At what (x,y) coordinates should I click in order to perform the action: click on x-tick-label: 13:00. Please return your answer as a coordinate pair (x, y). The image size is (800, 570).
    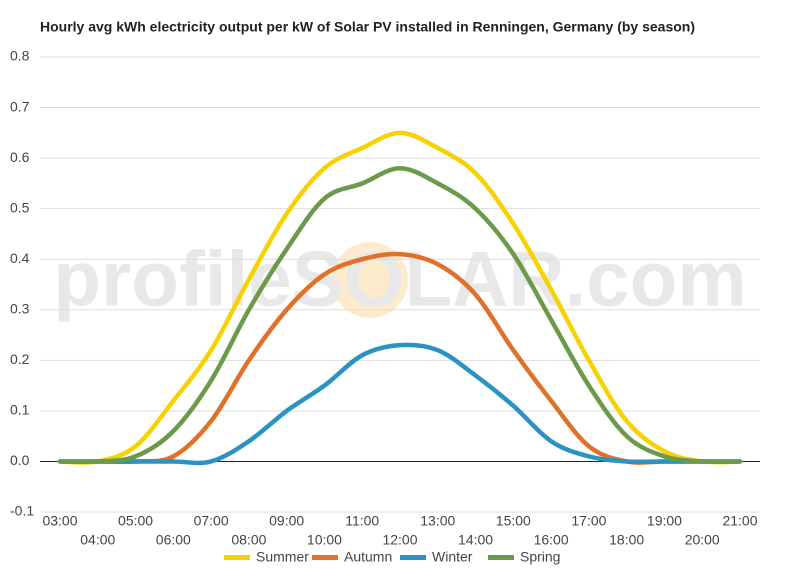
    Looking at the image, I should click on (437, 521).